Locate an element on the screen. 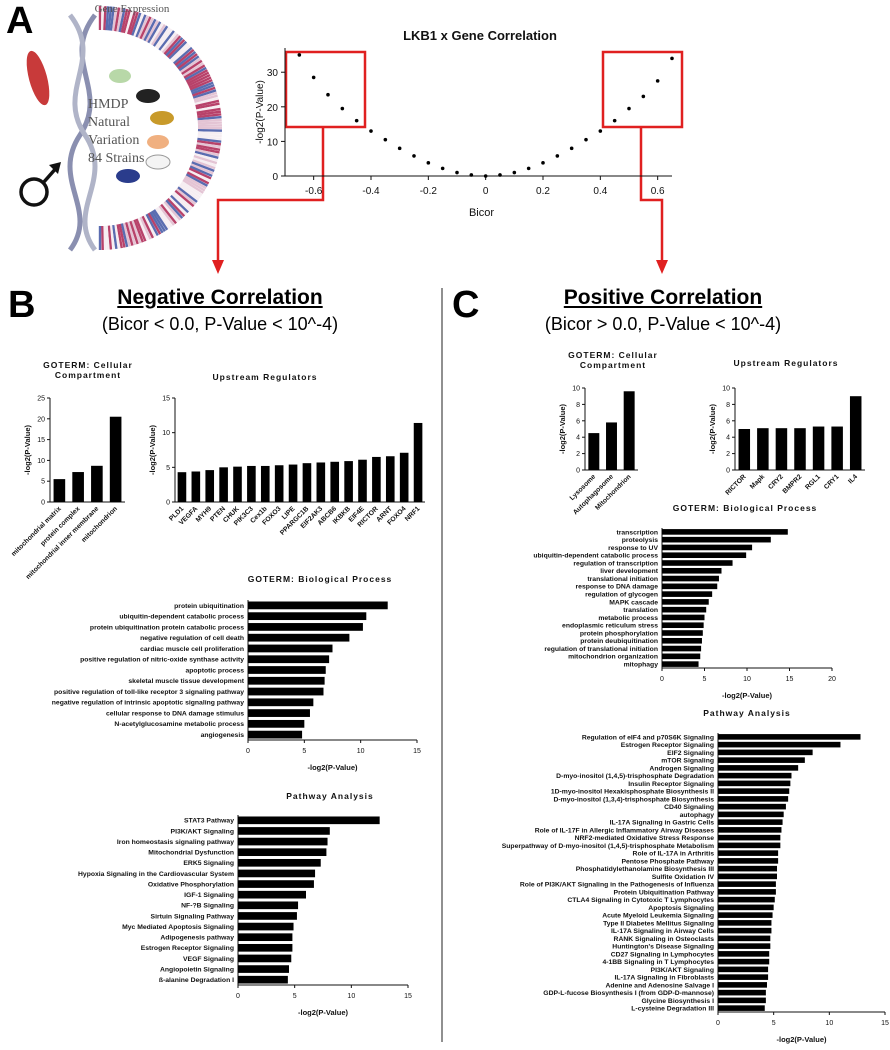  zoom-box is located at coordinates (642, 89).